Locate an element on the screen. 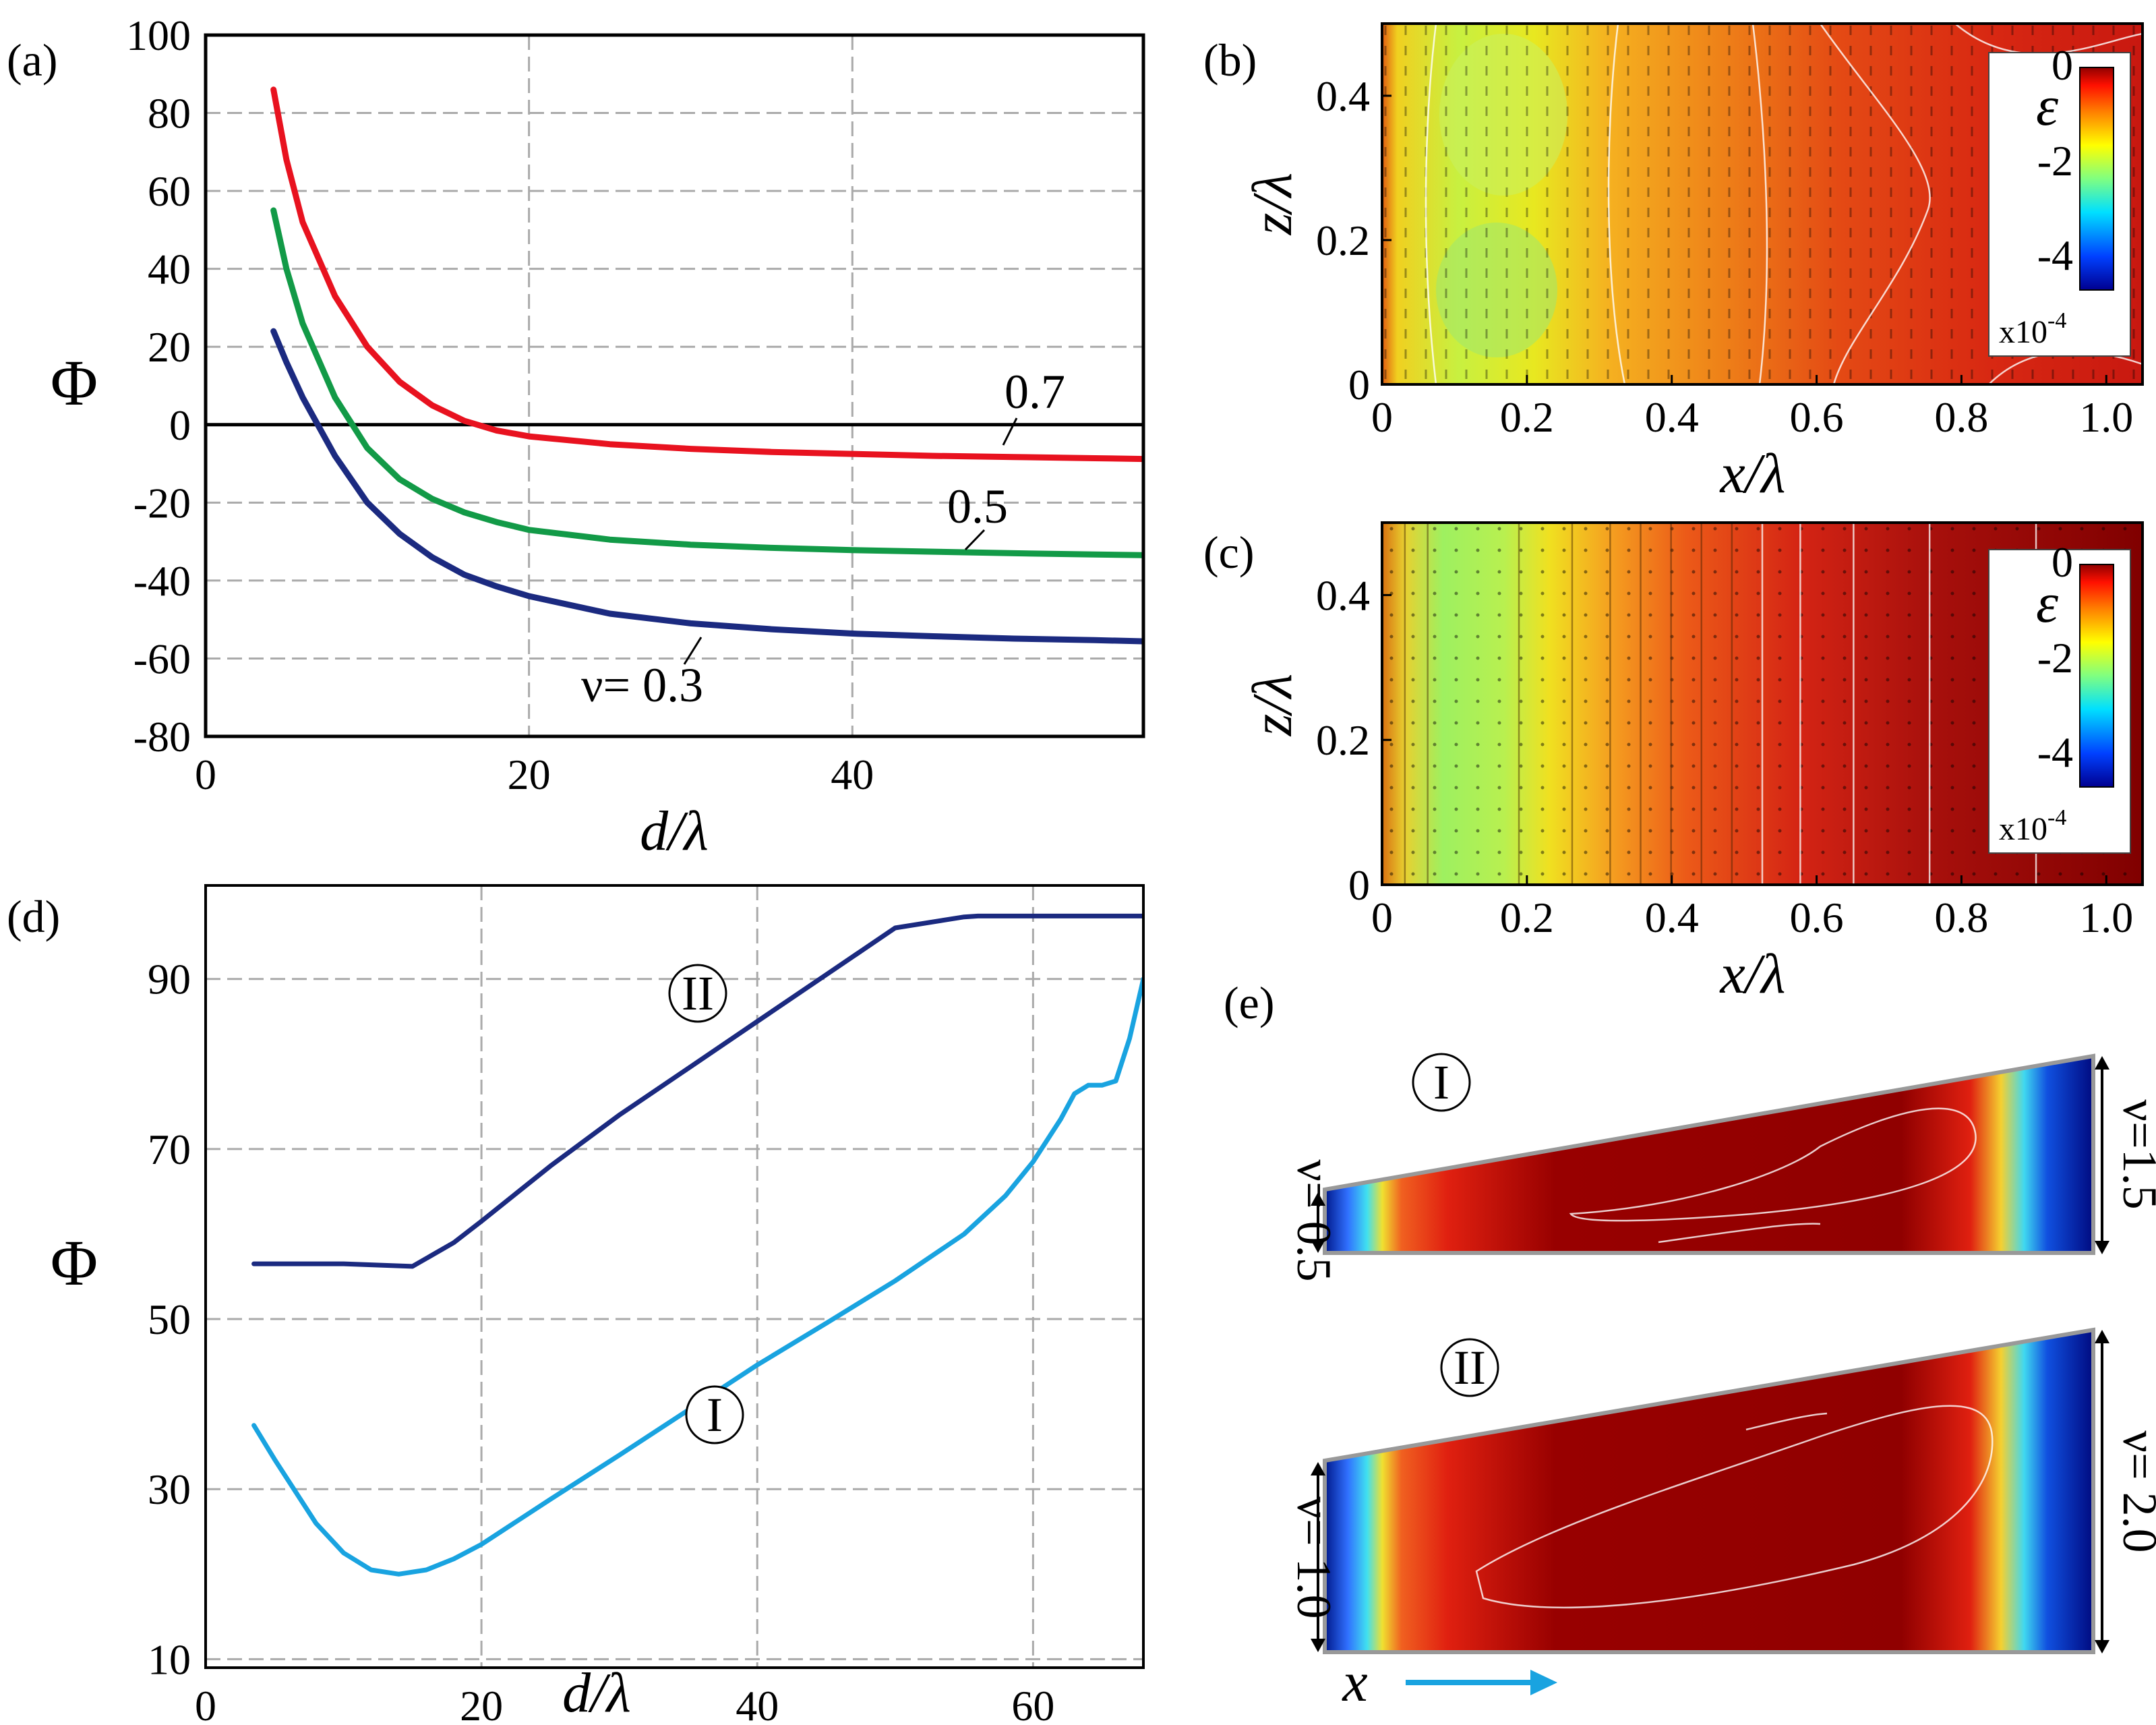 The height and width of the screenshot is (1725, 2156). panel-c-xlabel: x/λ is located at coordinates (1751, 974).